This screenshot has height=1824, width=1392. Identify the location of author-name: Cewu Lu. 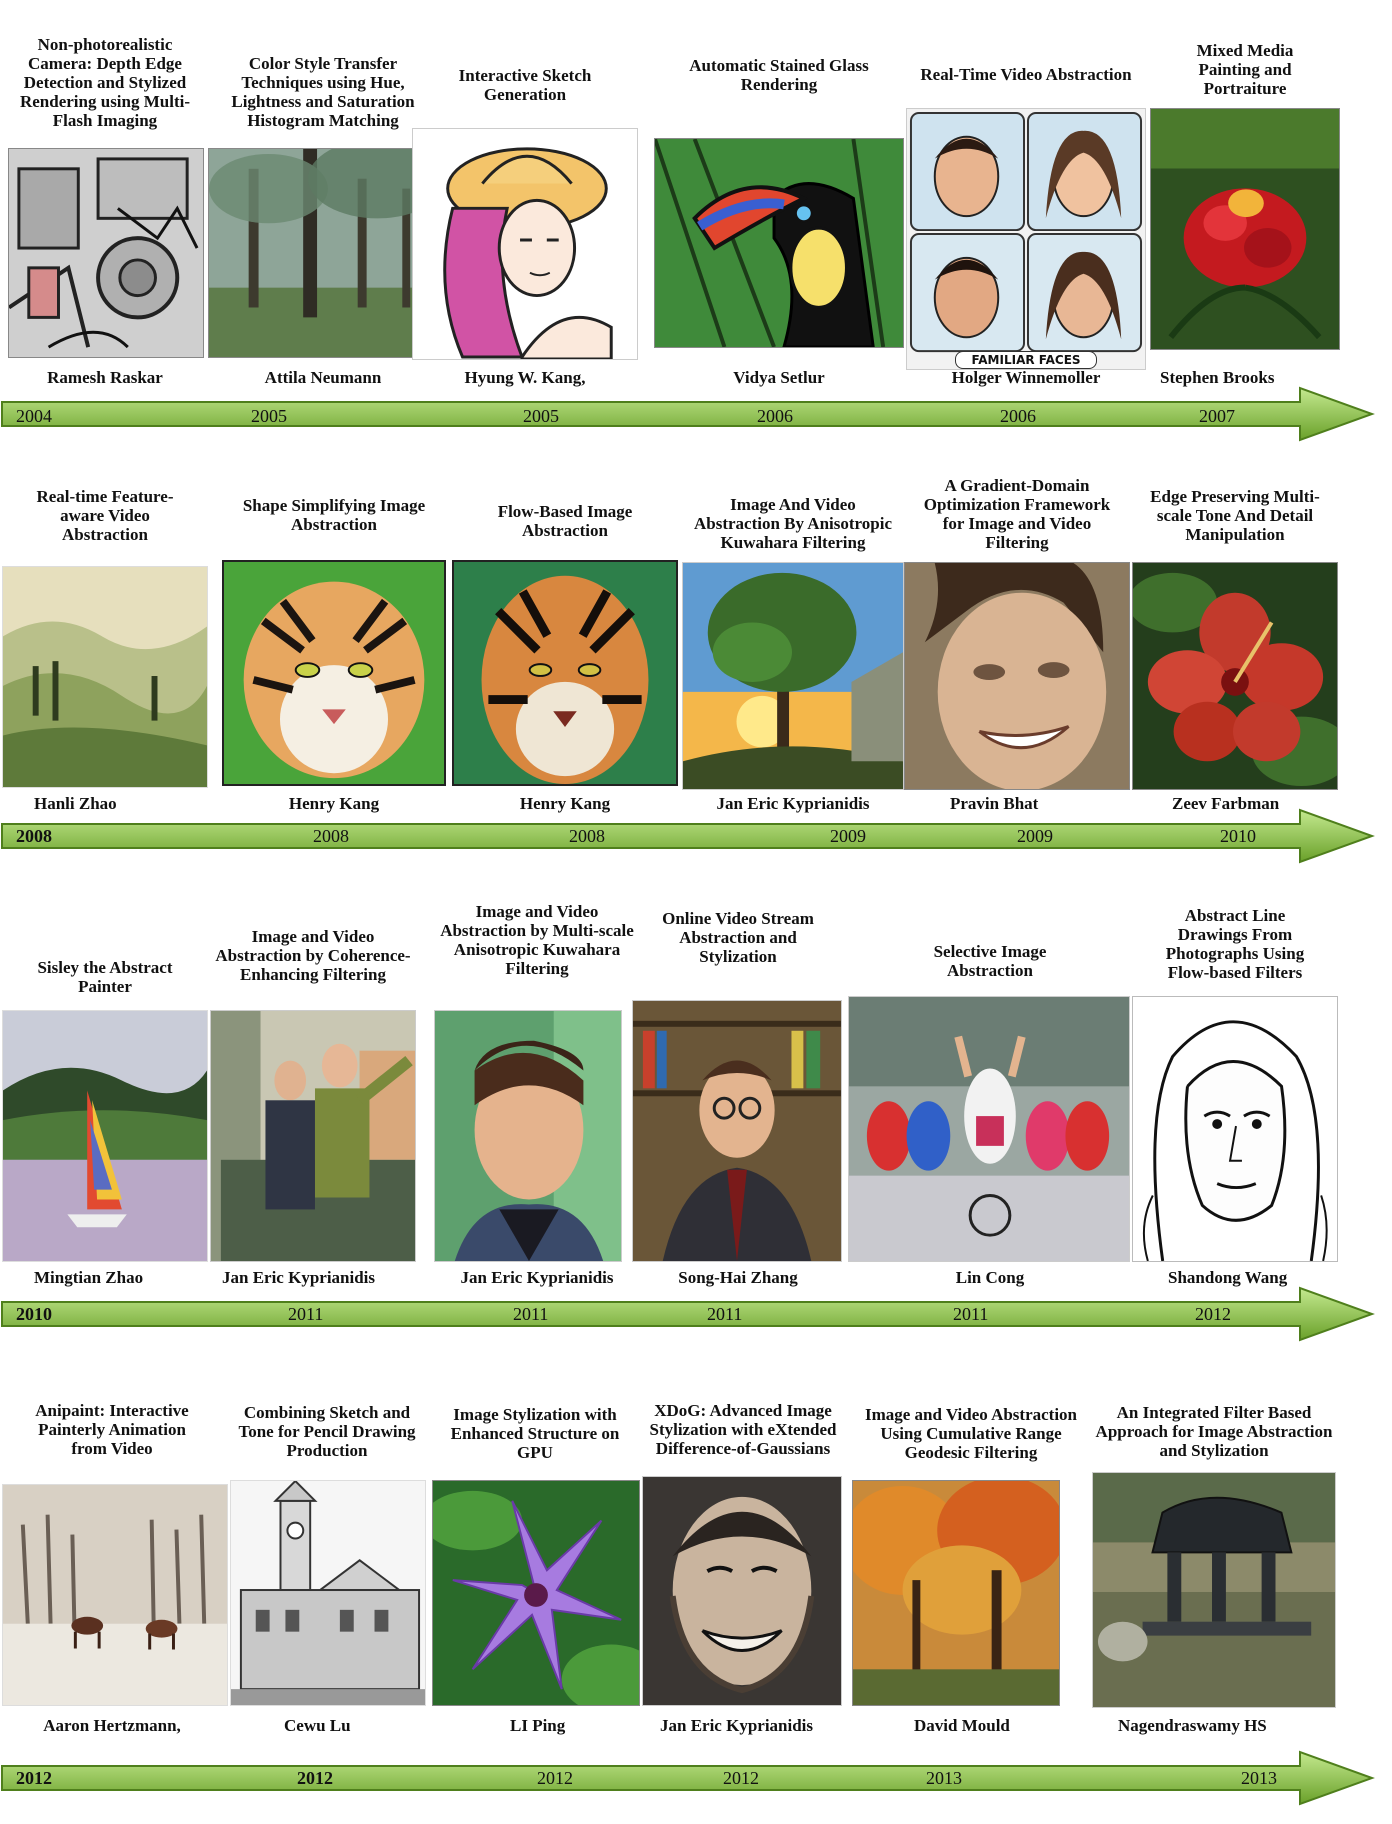
(317, 1725).